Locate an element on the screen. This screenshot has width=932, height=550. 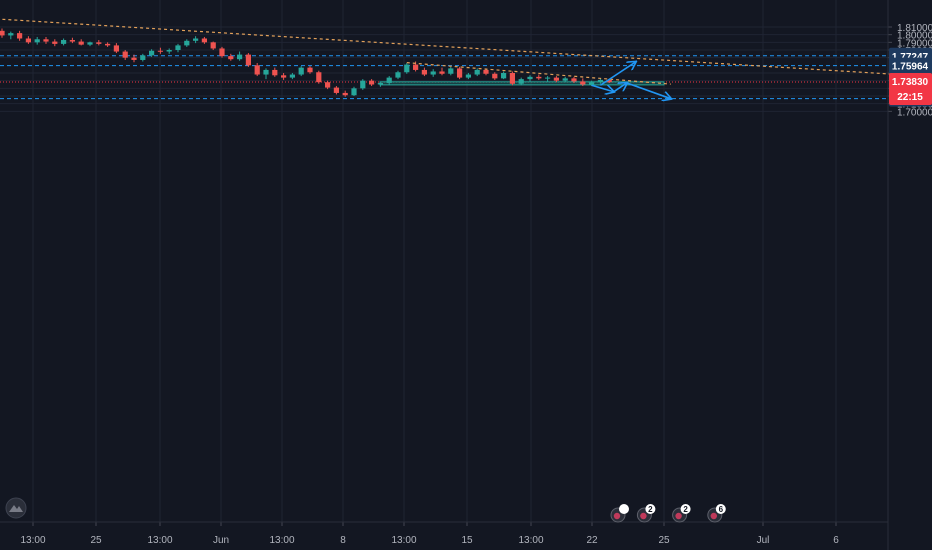
x-tick-label: Jul is located at coordinates (763, 540).